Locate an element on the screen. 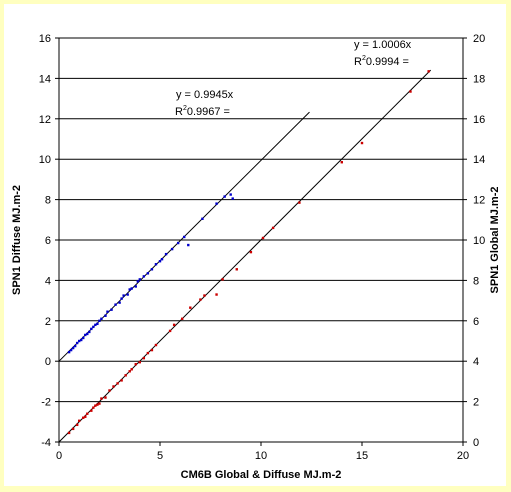 This screenshot has width=511, height=492. global-r2-label: R20.9994 = is located at coordinates (381, 61).